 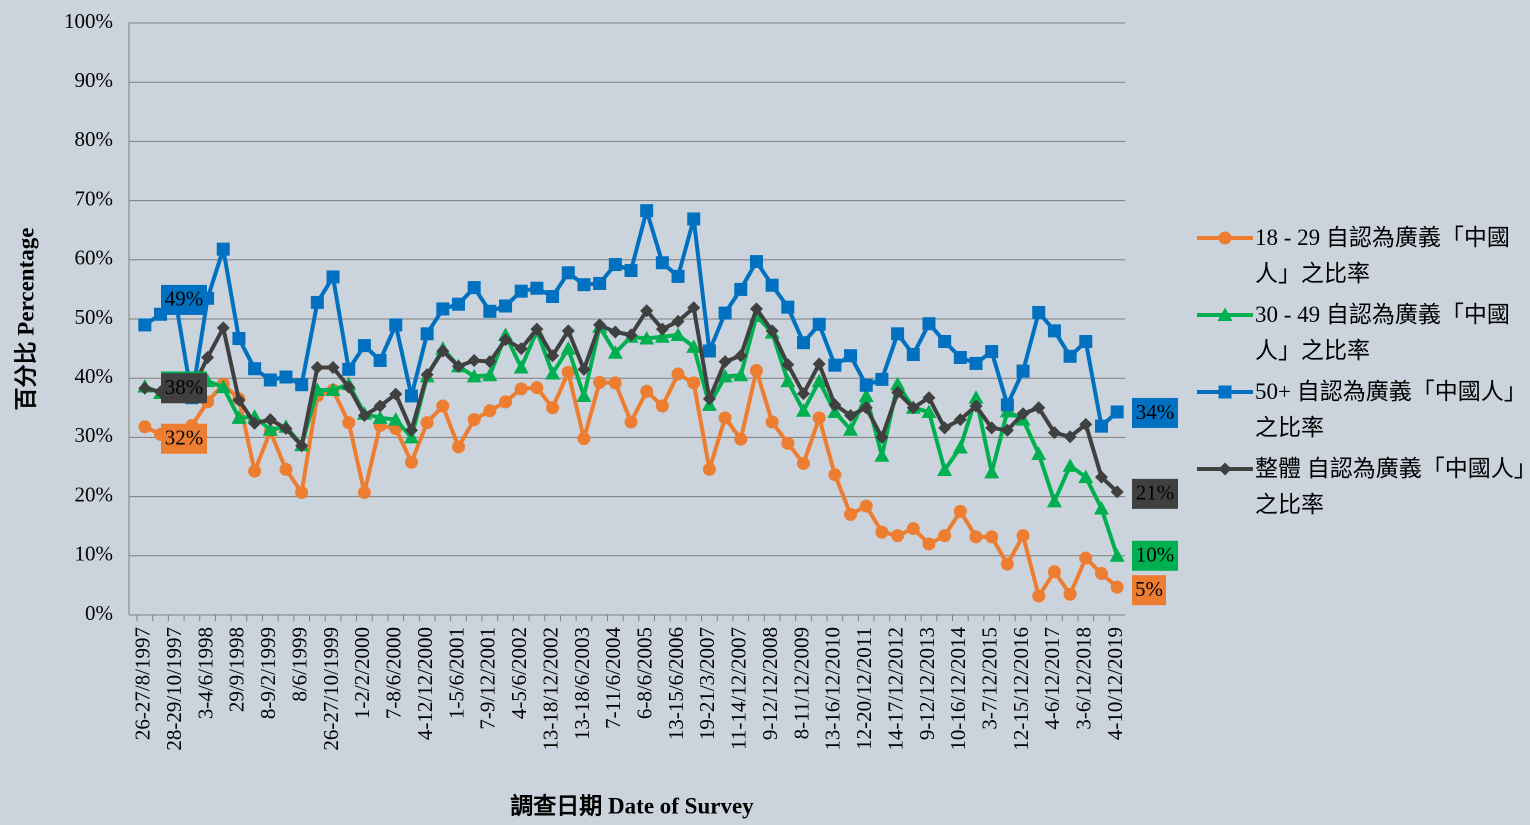 What do you see at coordinates (94, 494) in the screenshot?
I see `y-tick-label: 20%` at bounding box center [94, 494].